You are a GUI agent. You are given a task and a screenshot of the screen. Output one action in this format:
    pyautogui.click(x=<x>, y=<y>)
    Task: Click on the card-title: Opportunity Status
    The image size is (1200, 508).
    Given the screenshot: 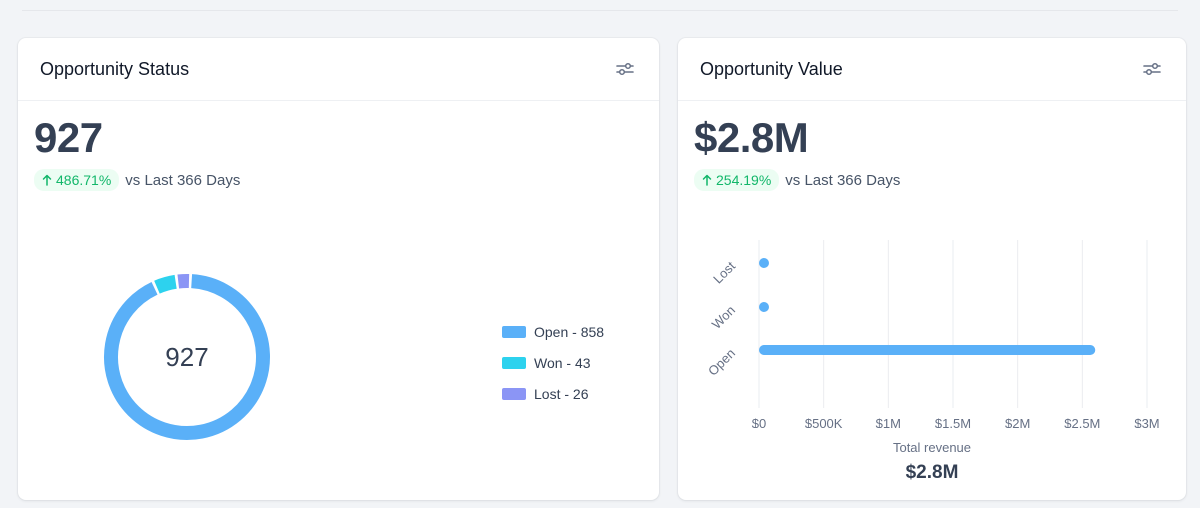 What is the action you would take?
    pyautogui.click(x=115, y=68)
    